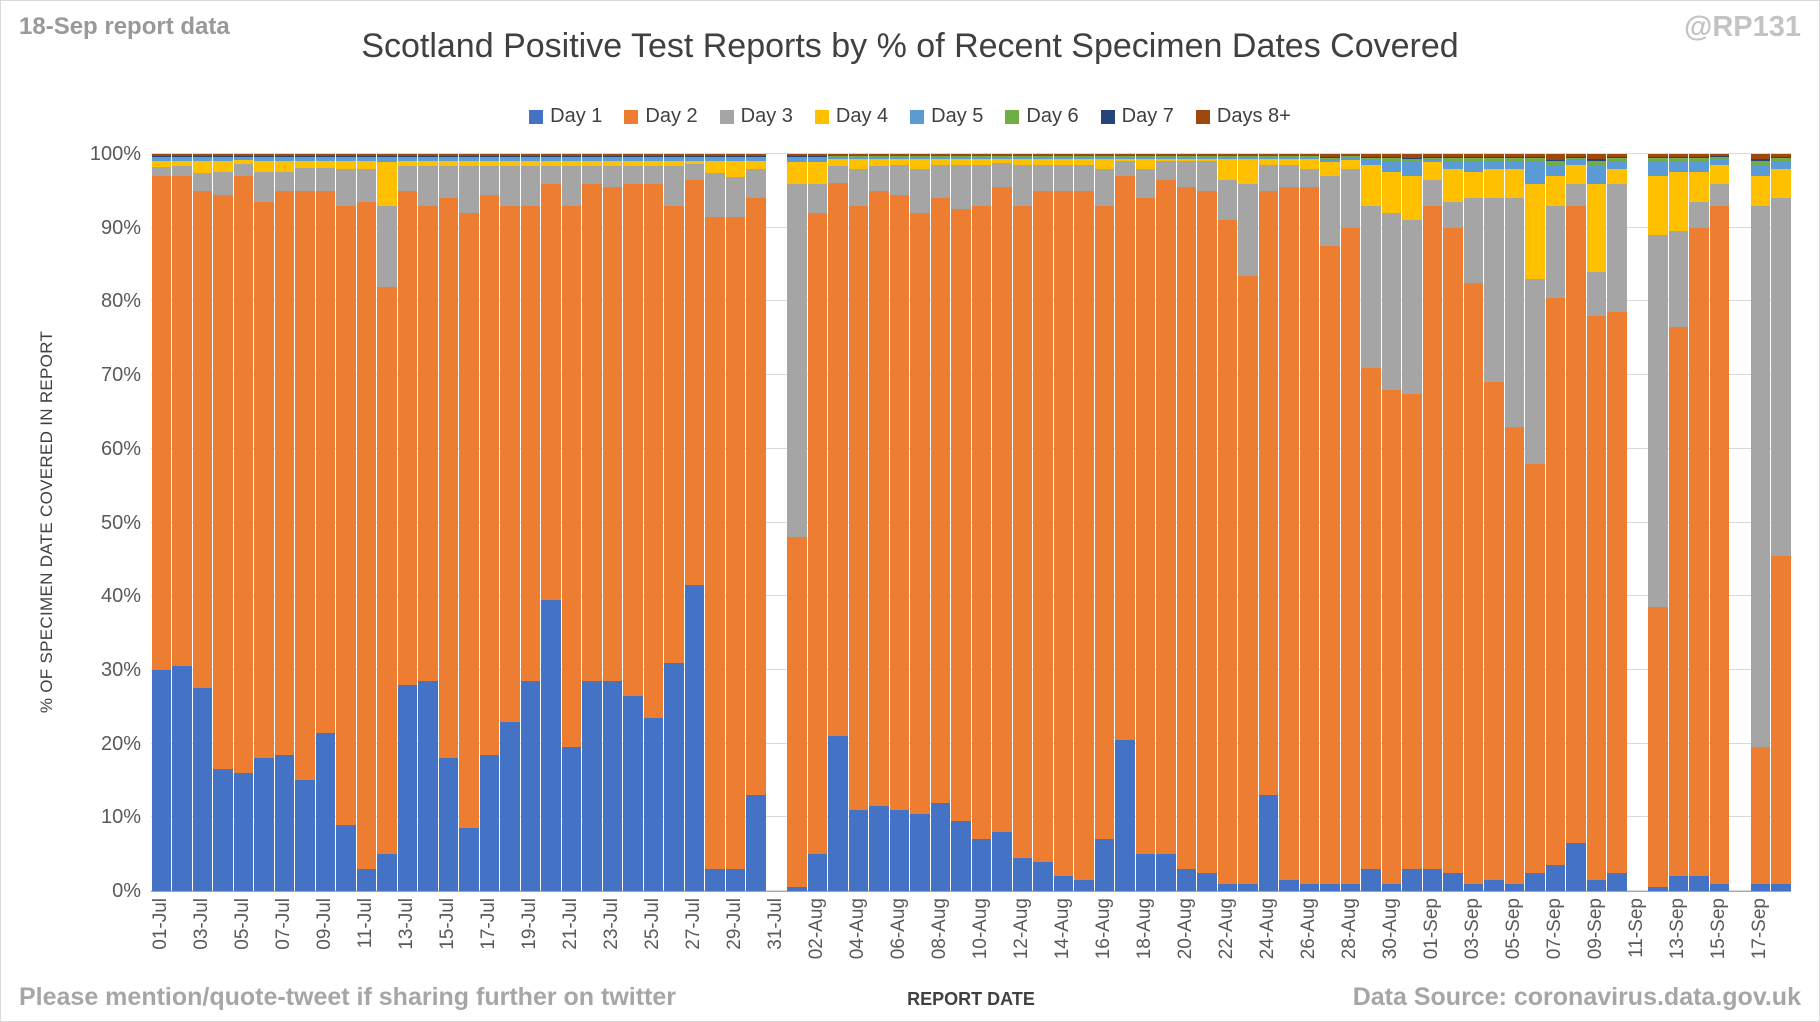 The image size is (1820, 1022). I want to click on bar-09-aug, so click(961, 522).